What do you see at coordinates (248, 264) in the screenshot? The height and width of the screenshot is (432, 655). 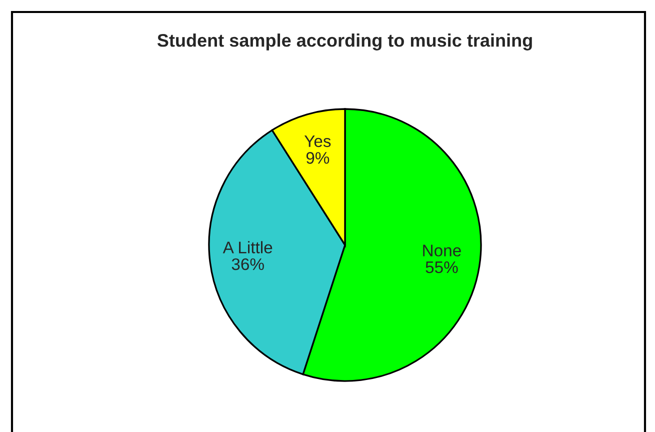 I see `data-label: 36%` at bounding box center [248, 264].